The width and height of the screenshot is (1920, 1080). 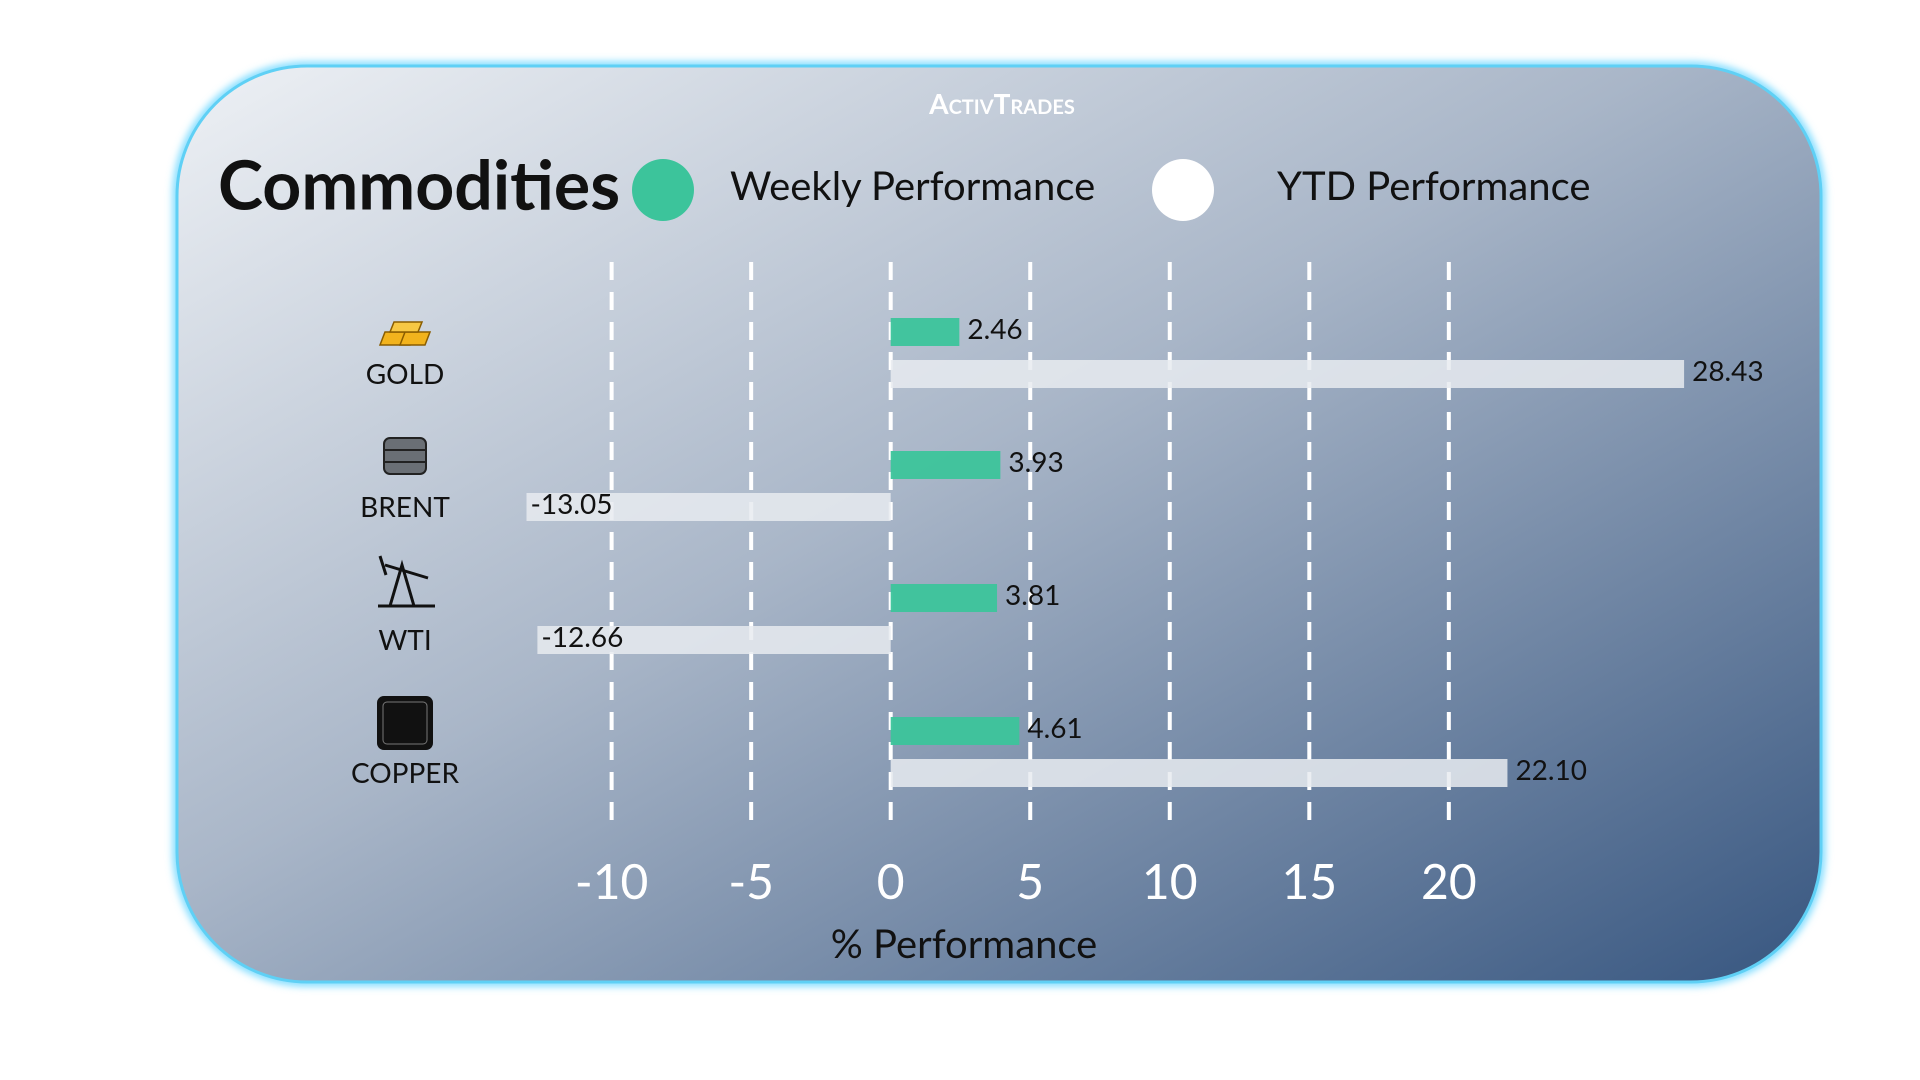 I want to click on chart-title: Commodities, so click(x=419, y=183).